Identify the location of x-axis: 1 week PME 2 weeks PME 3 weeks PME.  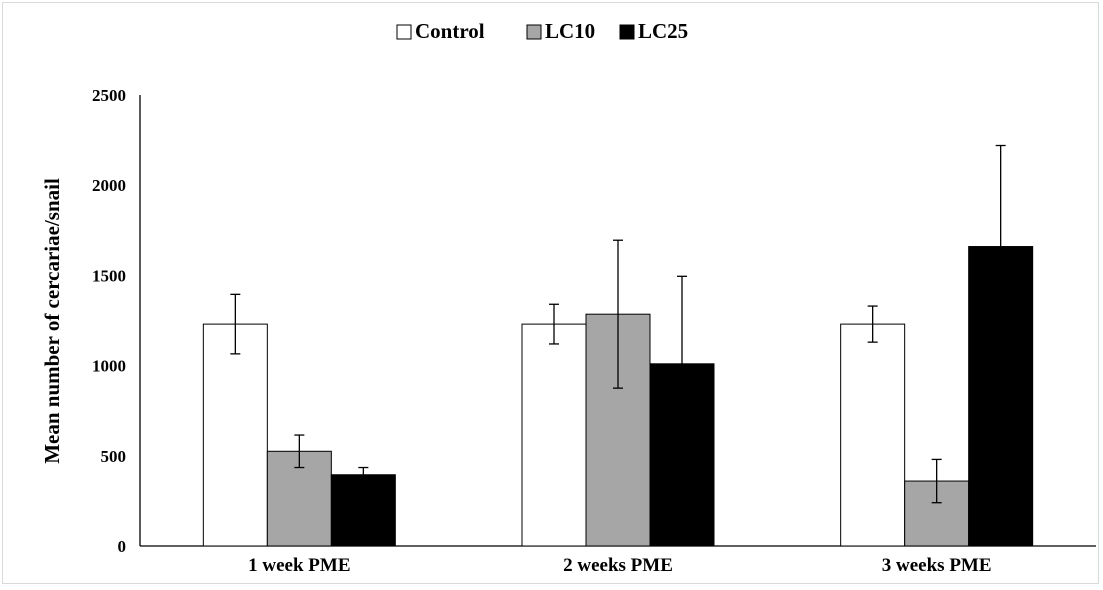
(618, 560).